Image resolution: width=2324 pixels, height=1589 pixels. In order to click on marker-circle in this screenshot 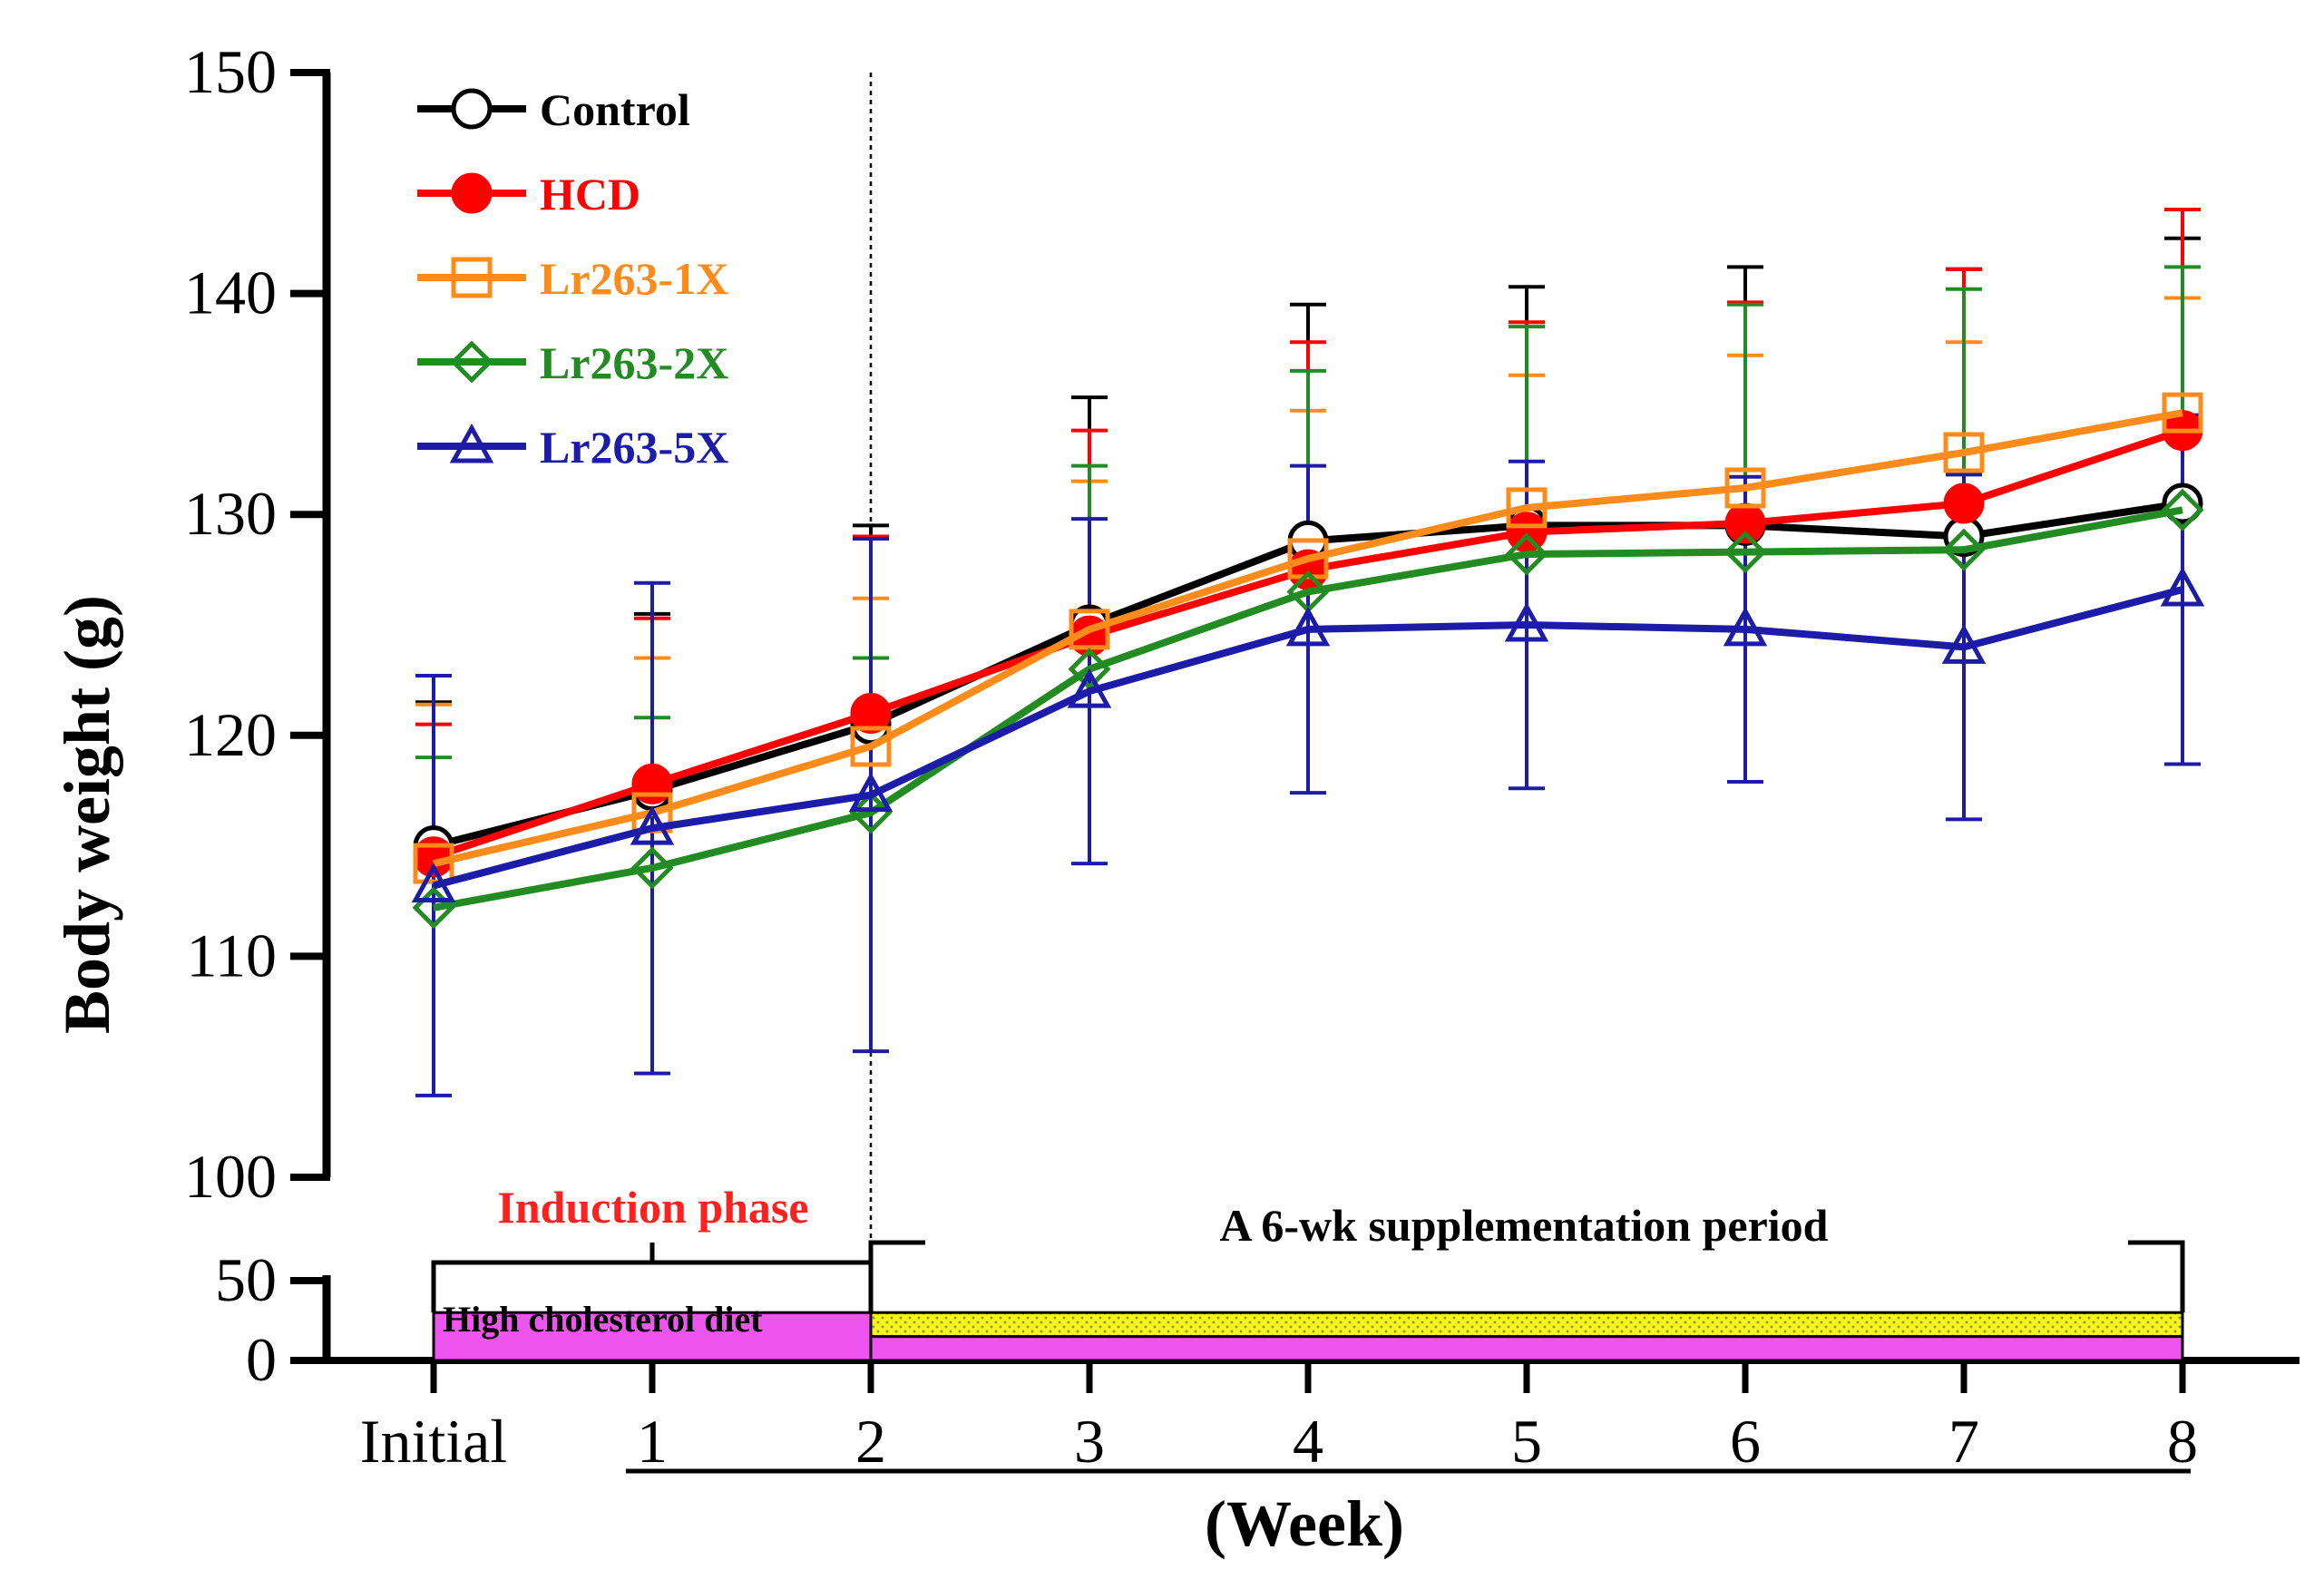, I will do `click(472, 109)`.